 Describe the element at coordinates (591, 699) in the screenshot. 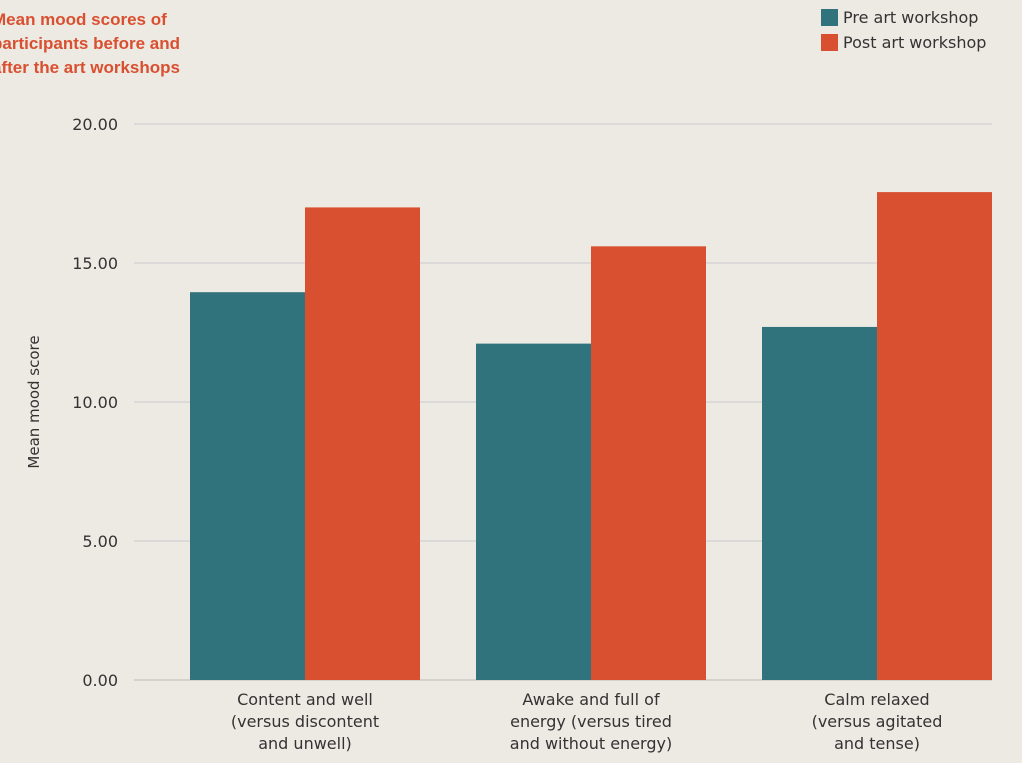

I see `x-category-label: Awake and full of` at that location.